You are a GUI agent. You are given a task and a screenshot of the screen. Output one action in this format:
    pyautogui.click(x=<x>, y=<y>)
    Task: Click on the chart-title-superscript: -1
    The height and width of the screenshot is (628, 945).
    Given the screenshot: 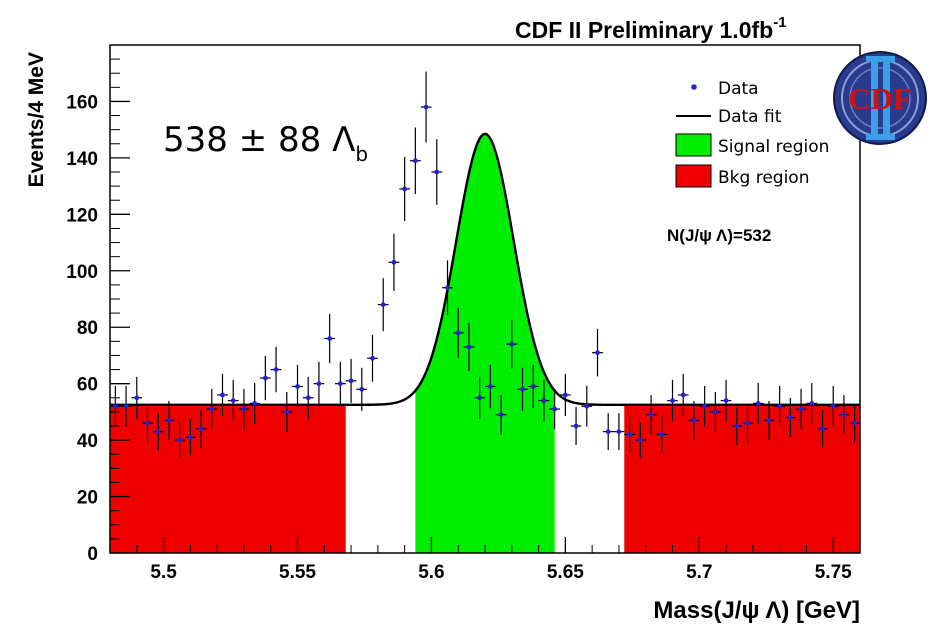 What is the action you would take?
    pyautogui.click(x=779, y=22)
    